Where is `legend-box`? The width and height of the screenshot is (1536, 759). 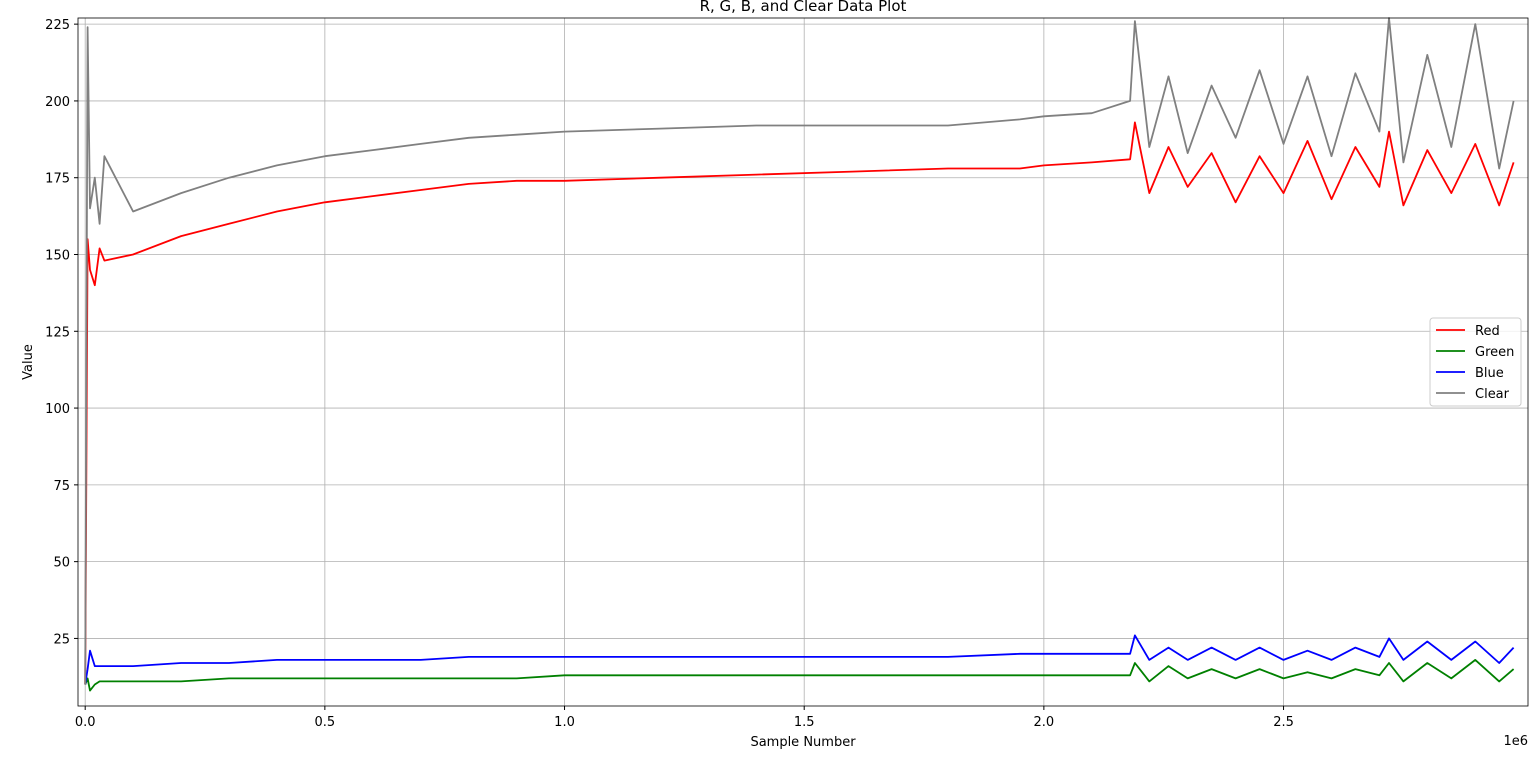 legend-box is located at coordinates (1475, 362).